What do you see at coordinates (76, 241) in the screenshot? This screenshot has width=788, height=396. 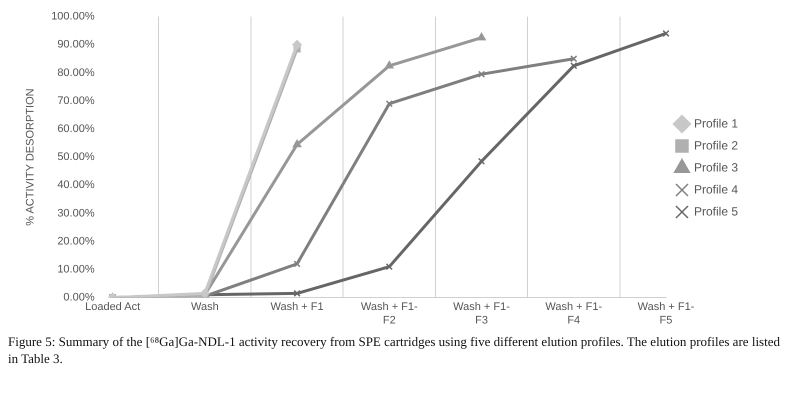 I see `y-tick-label: 20.00%` at bounding box center [76, 241].